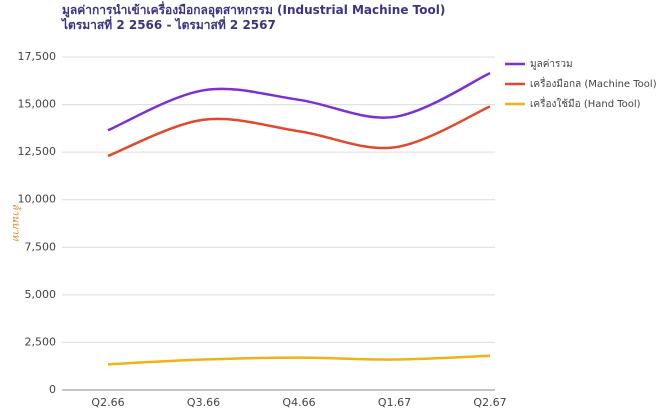 Image resolution: width=658 pixels, height=410 pixels. I want to click on legend-label: เครื่องใช้มือ (Hand Tool), so click(585, 103).